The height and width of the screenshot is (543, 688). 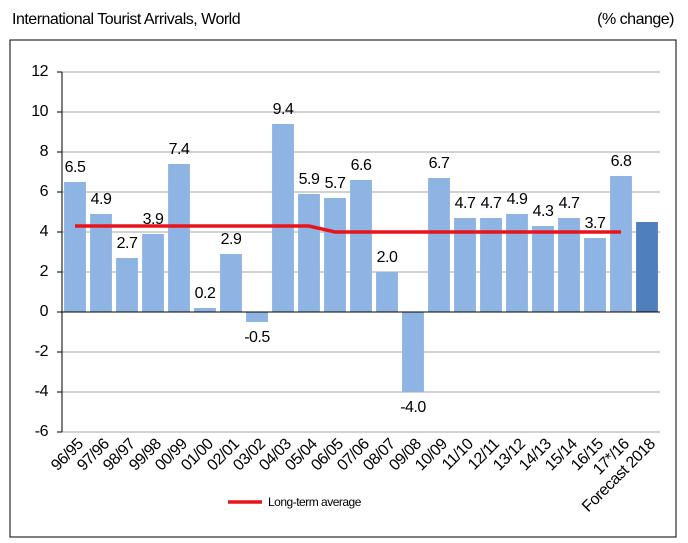 What do you see at coordinates (283, 109) in the screenshot?
I see `value-label: 9.4` at bounding box center [283, 109].